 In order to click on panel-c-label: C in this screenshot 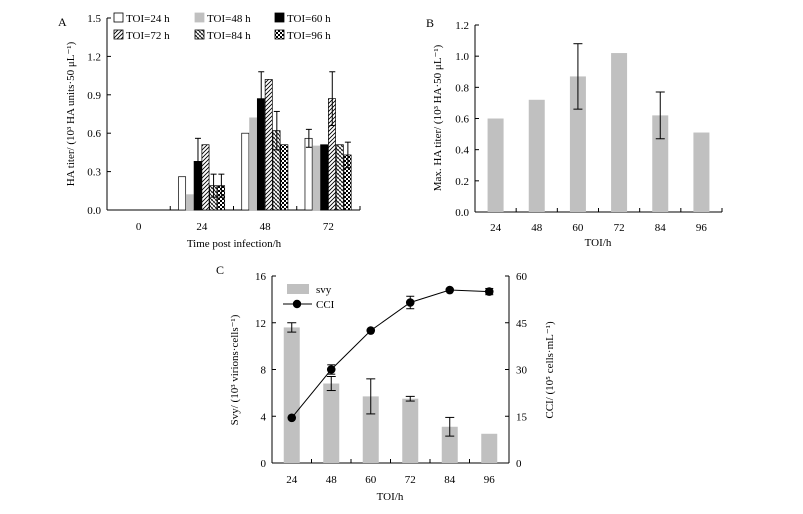, I will do `click(220, 270)`.